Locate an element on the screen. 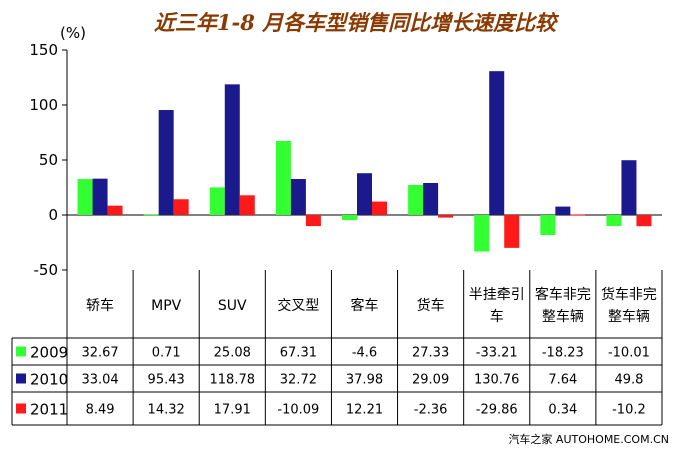 The height and width of the screenshot is (450, 679). data-label: -29.86 is located at coordinates (497, 410).